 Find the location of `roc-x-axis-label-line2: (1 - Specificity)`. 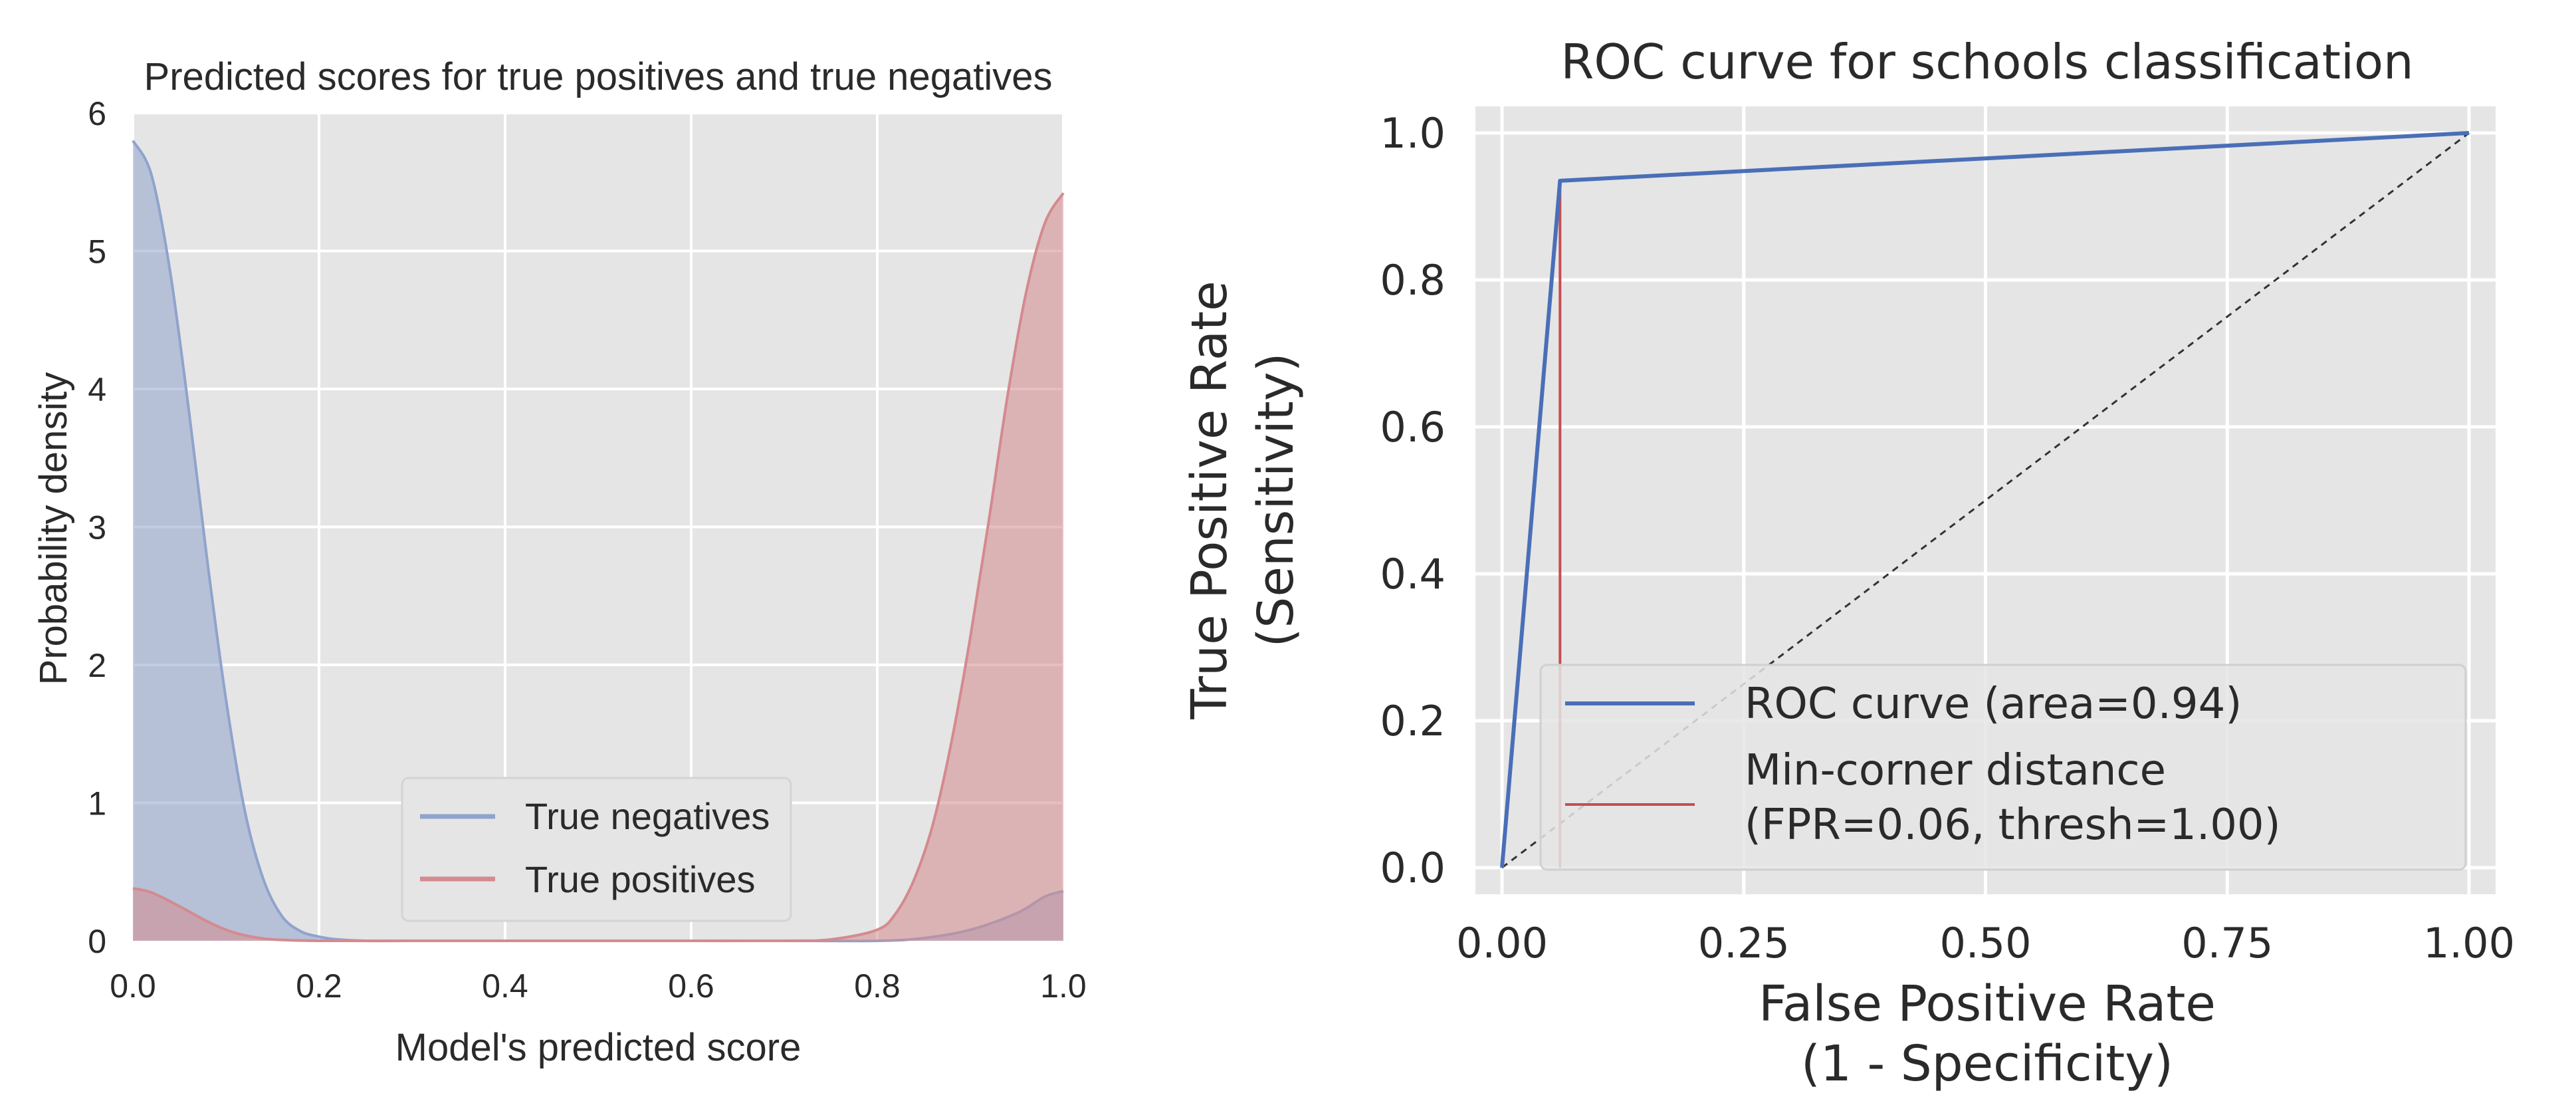

roc-x-axis-label-line2: (1 - Specificity) is located at coordinates (1987, 1063).